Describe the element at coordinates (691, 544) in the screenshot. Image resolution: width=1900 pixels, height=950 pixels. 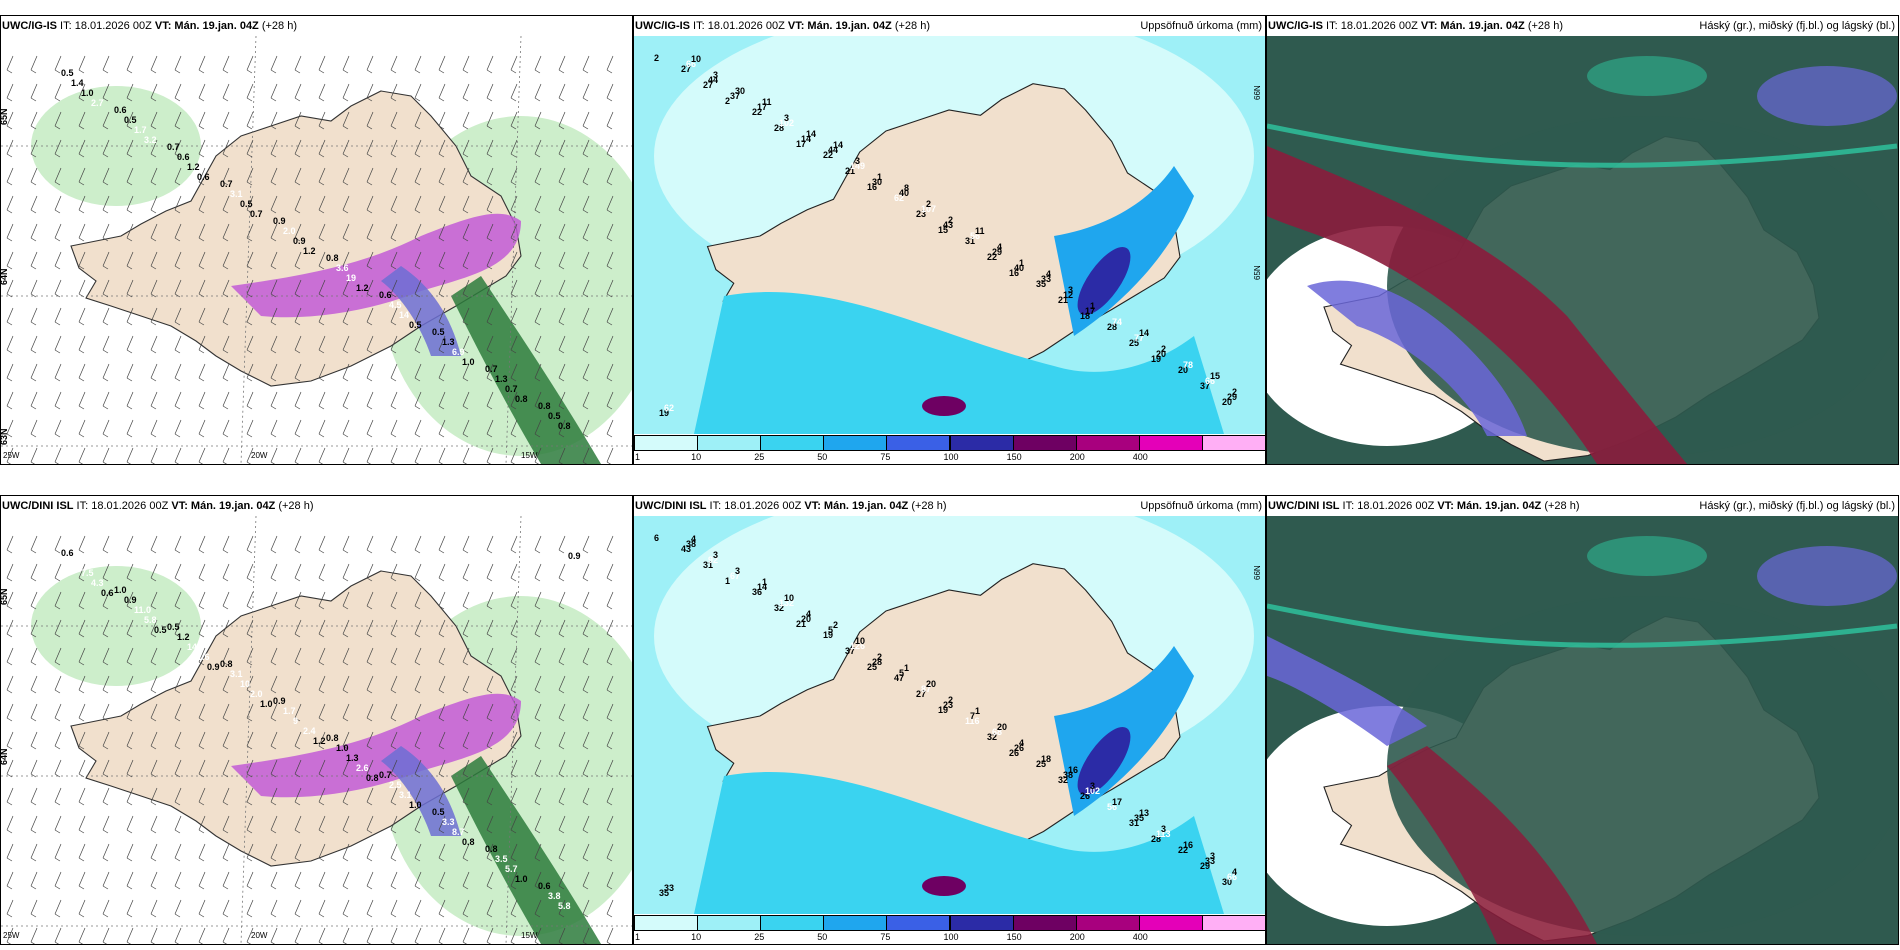
I see `precip-value-label: 38` at that location.